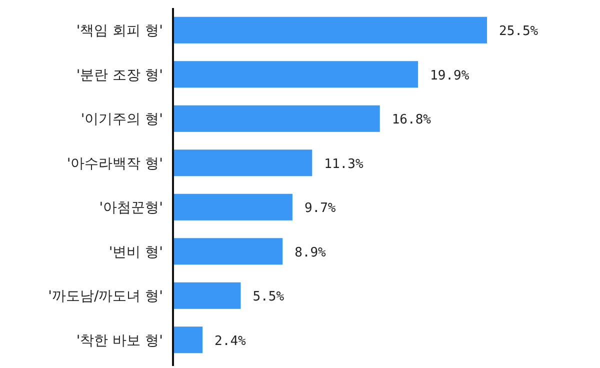 This screenshot has height=368, width=600. I want to click on y-tick-label: '이기주의 형', so click(121, 120).